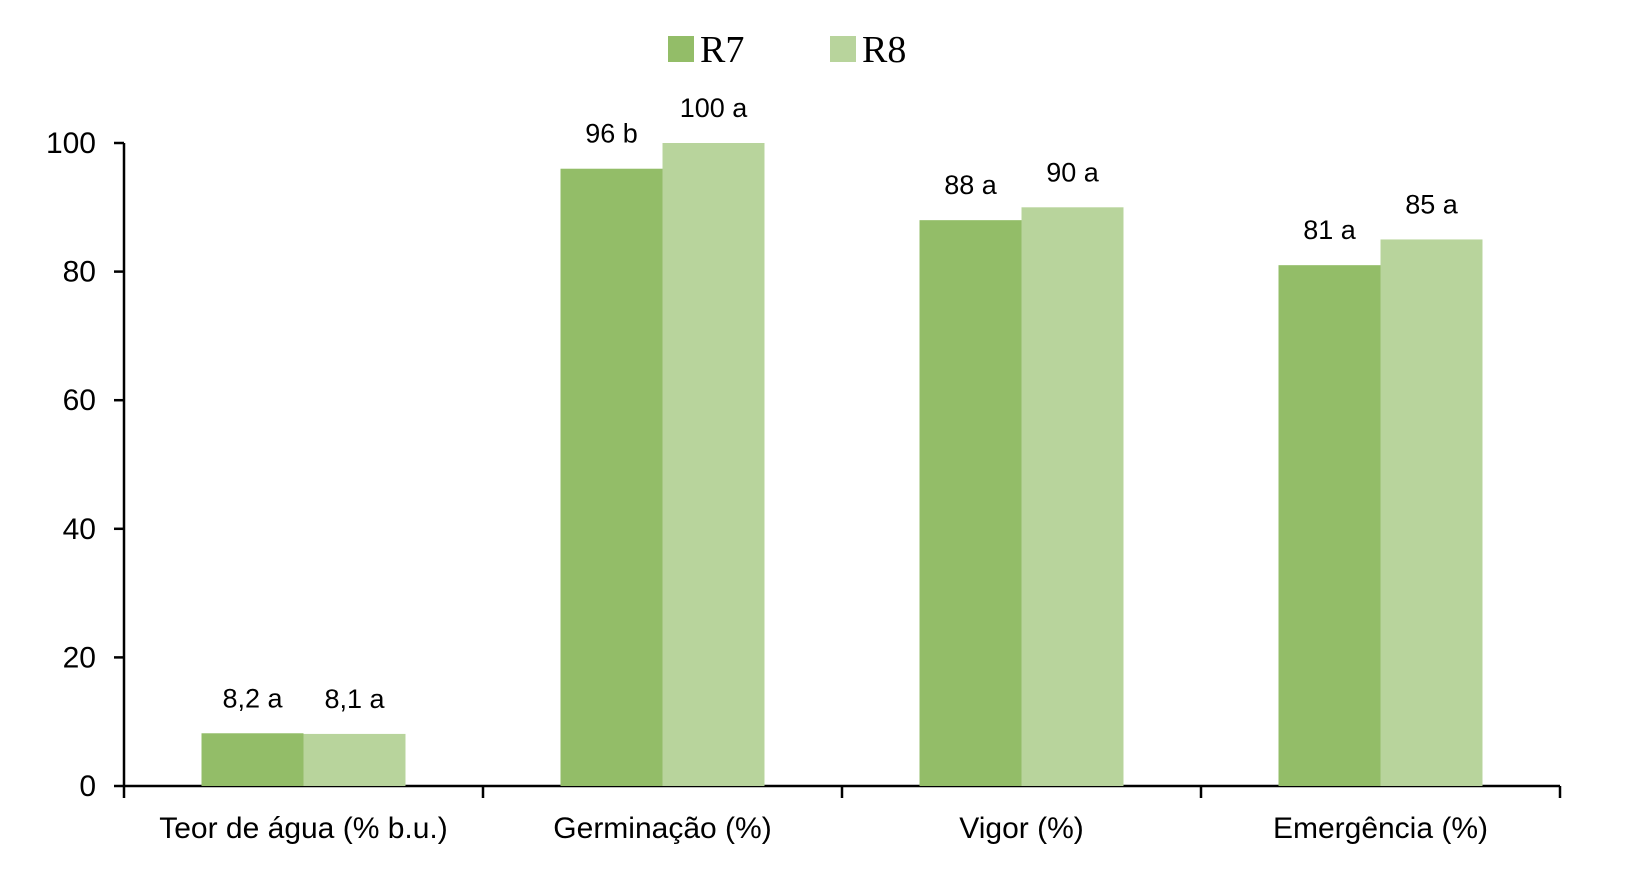 Image resolution: width=1638 pixels, height=893 pixels. Describe the element at coordinates (722, 50) in the screenshot. I see `legend-label: R7` at that location.